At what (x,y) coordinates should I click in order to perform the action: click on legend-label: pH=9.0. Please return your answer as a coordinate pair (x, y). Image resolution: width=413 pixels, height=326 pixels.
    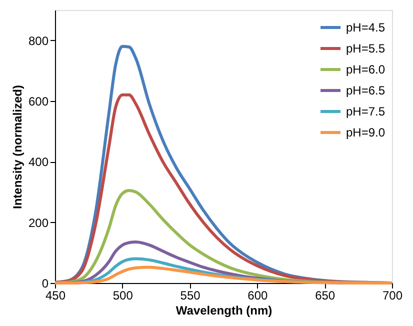
    Looking at the image, I should click on (366, 133).